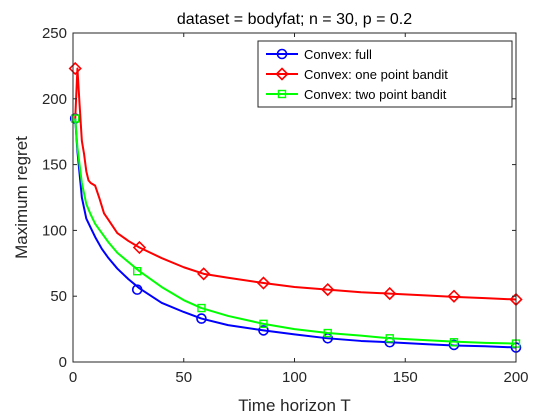 The image size is (560, 420). Describe the element at coordinates (21, 197) in the screenshot. I see `y-axis-title: Maximum regret` at that location.